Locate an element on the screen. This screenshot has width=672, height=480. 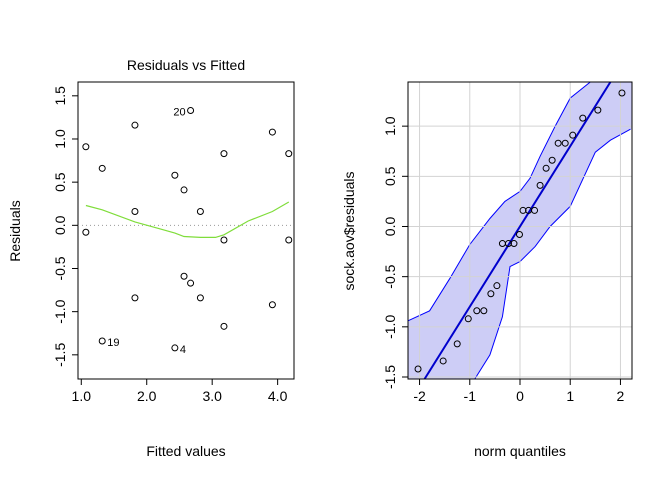
panel-2-y-label: sock.aov$residuals is located at coordinates (349, 230).